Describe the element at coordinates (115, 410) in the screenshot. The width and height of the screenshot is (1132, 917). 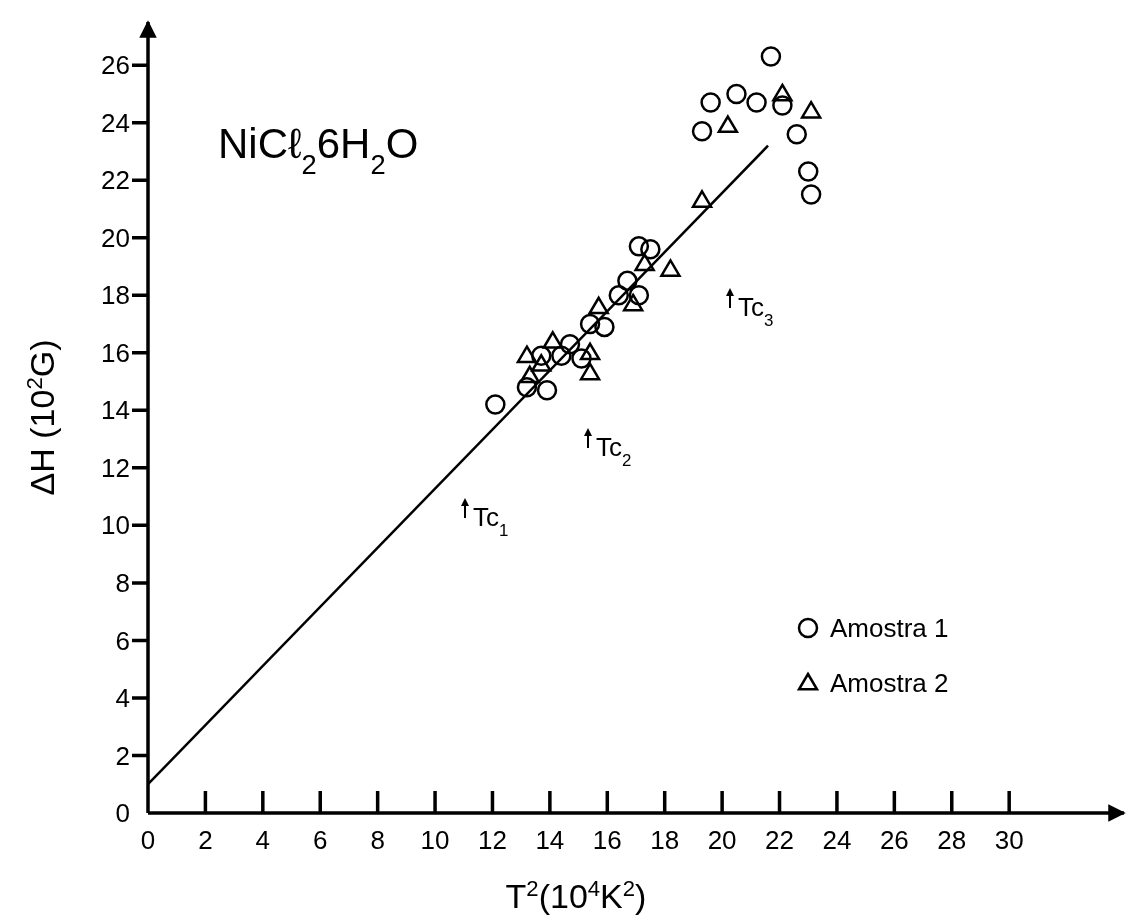
I see `y-tick-label: 14` at that location.